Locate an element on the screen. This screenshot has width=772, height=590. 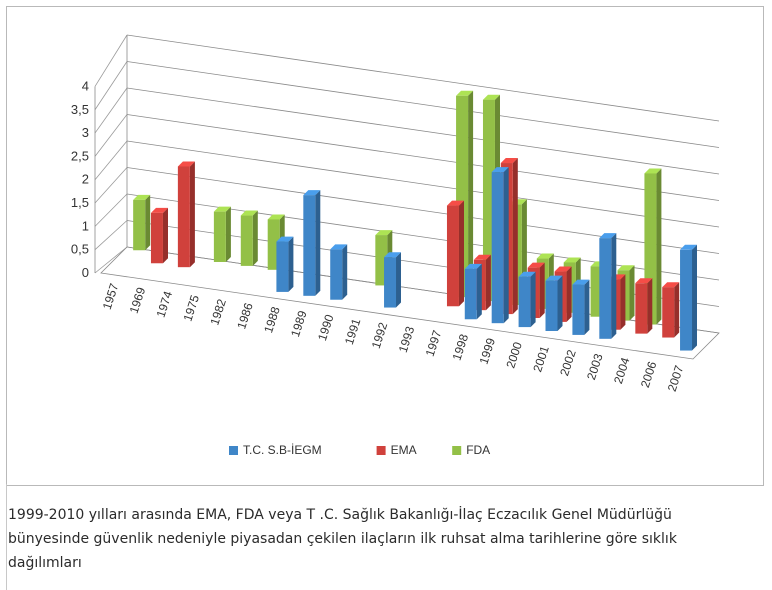
x-tick-label: 1999 is located at coordinates (487, 351).